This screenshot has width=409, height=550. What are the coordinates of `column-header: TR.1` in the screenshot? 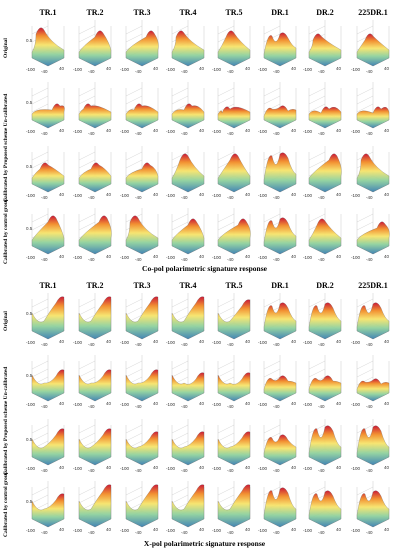 It's located at (48, 12).